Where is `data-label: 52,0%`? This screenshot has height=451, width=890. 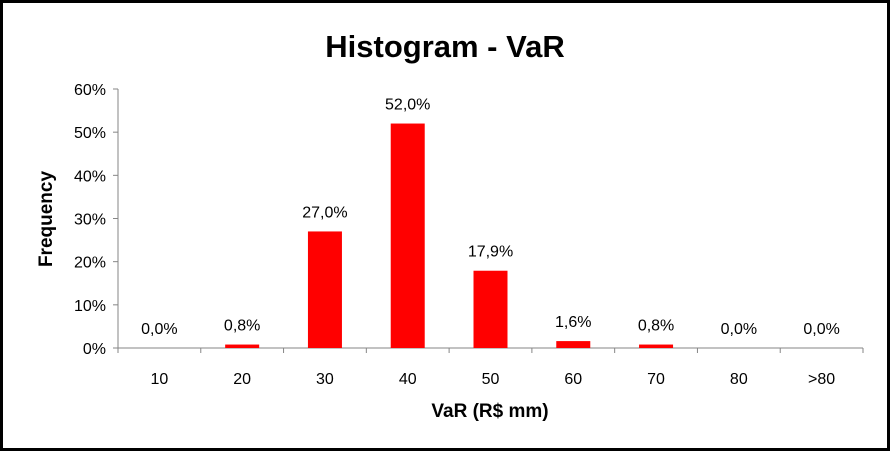
data-label: 52,0% is located at coordinates (407, 105).